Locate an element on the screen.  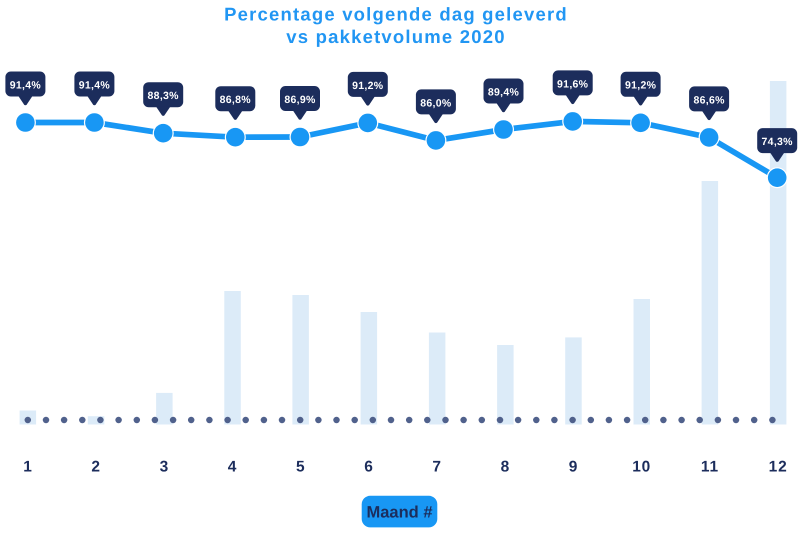
svg-text: 74,3% is located at coordinates (778, 142).